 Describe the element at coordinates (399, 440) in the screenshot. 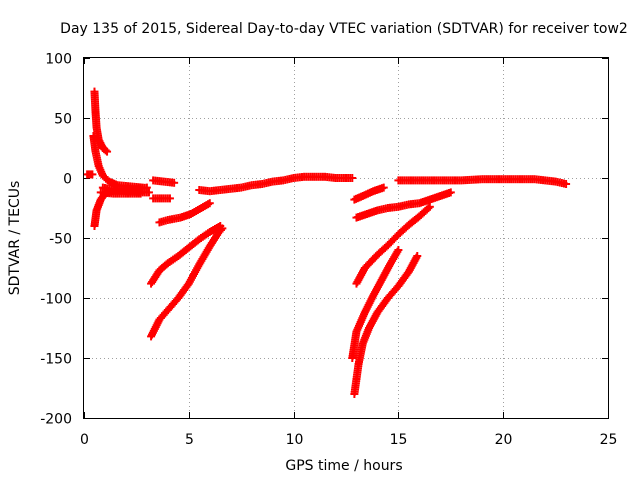

I see `x-tick-label: 15` at that location.